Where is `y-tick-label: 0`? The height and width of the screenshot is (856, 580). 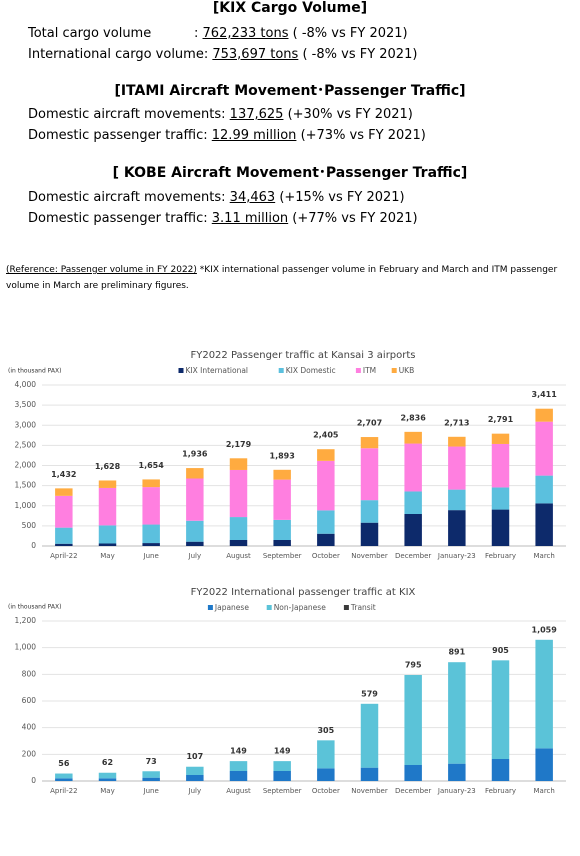 y-tick-label: 0 is located at coordinates (33, 780).